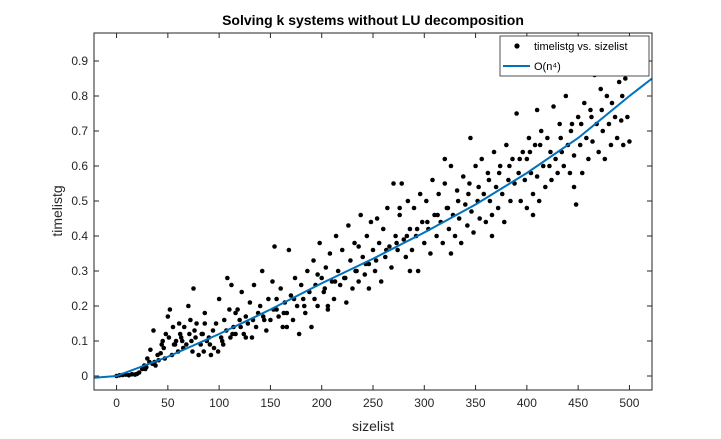  I want to click on legend-label-line: O(n⁴), so click(547, 67).